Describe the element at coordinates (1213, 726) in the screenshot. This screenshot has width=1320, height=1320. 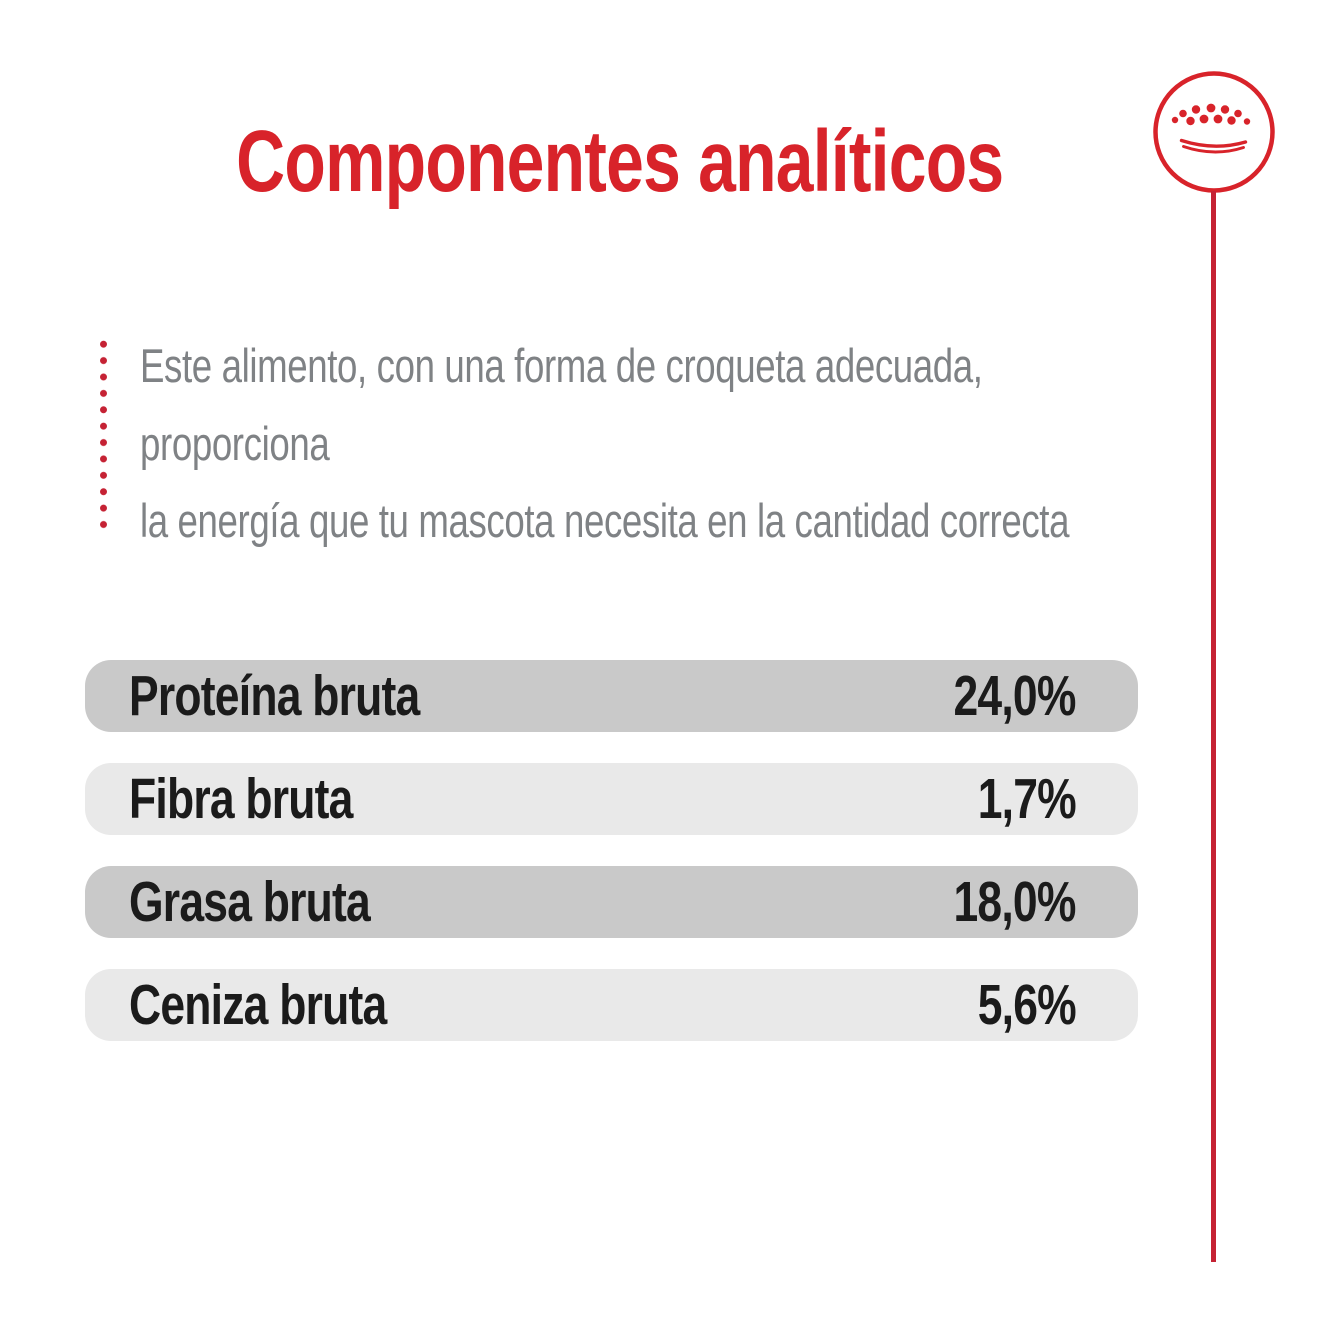
I see `vertical-accent-line` at that location.